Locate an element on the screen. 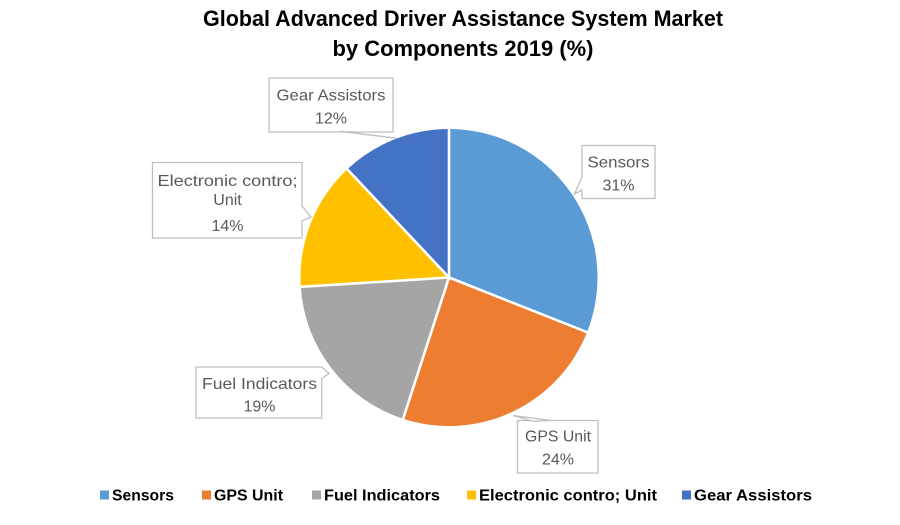 The image size is (900, 525). svg-text: 19% is located at coordinates (259, 407).